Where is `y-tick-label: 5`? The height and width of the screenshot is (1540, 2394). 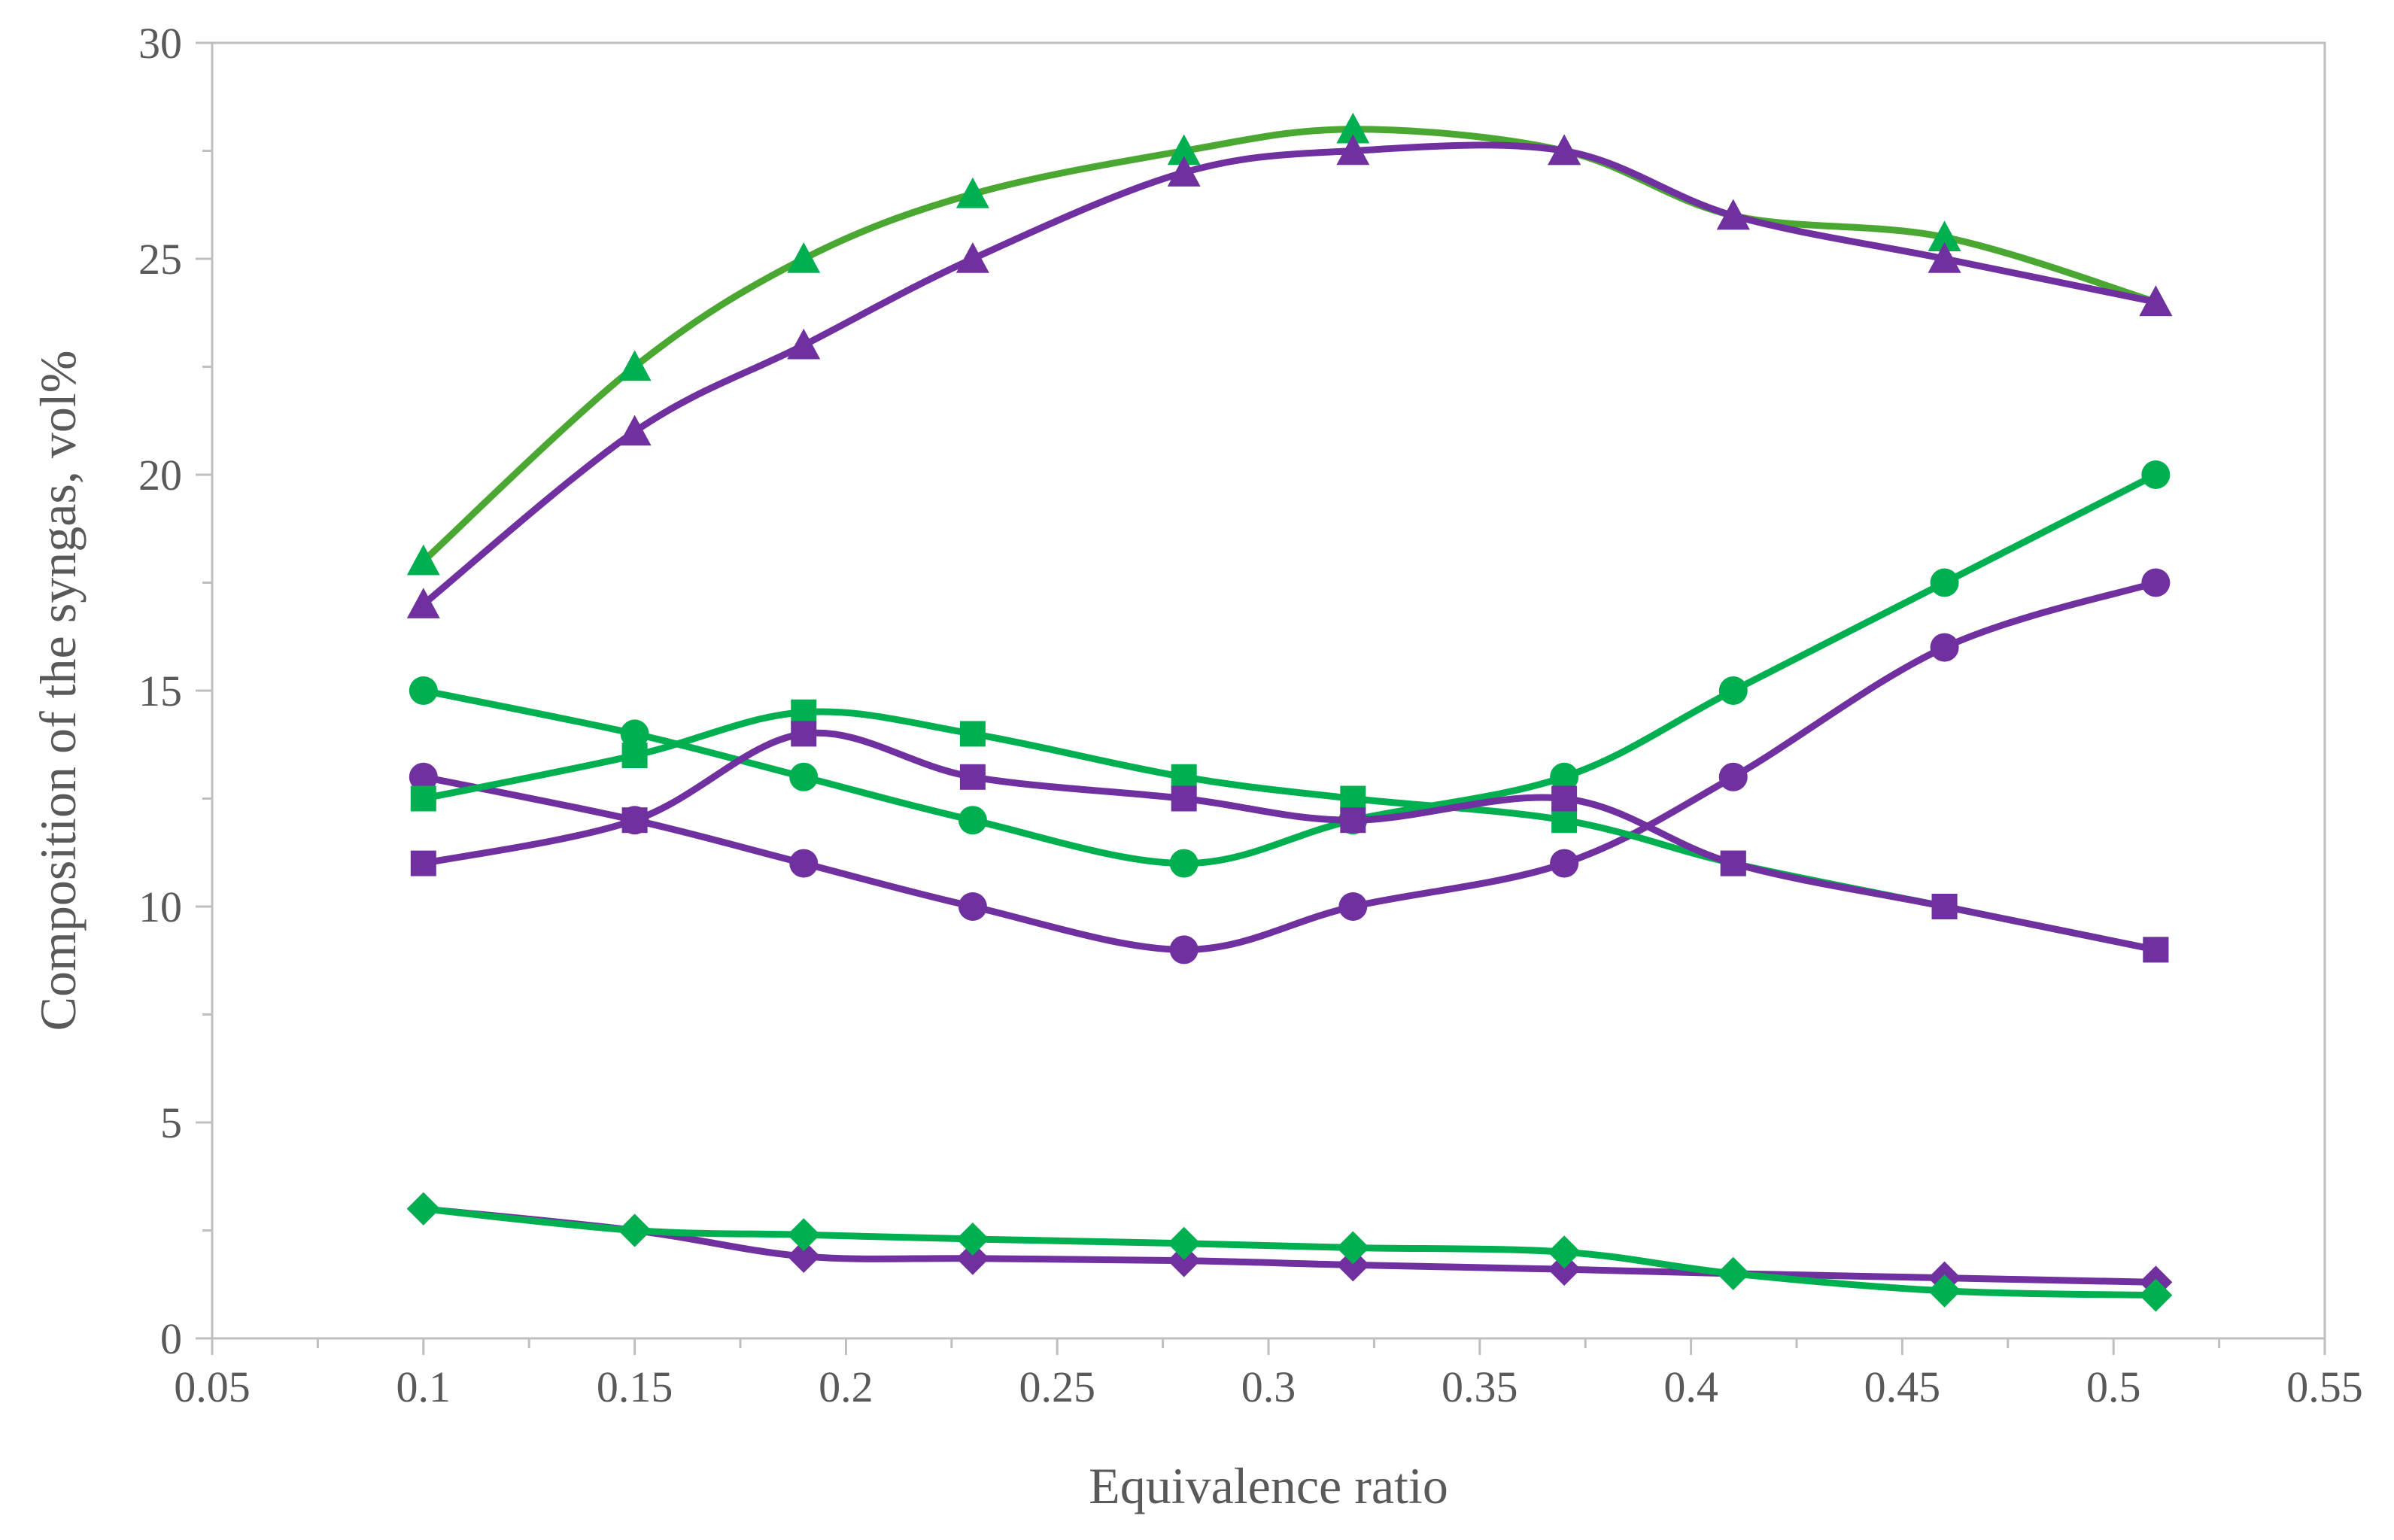 y-tick-label: 5 is located at coordinates (171, 1123).